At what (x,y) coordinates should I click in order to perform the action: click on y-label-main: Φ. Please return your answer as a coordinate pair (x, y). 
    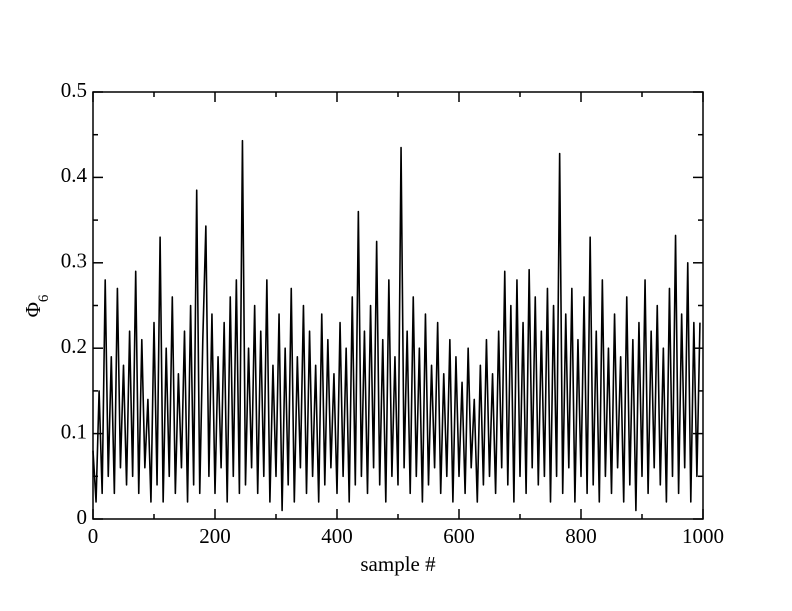
    Looking at the image, I should click on (33, 309).